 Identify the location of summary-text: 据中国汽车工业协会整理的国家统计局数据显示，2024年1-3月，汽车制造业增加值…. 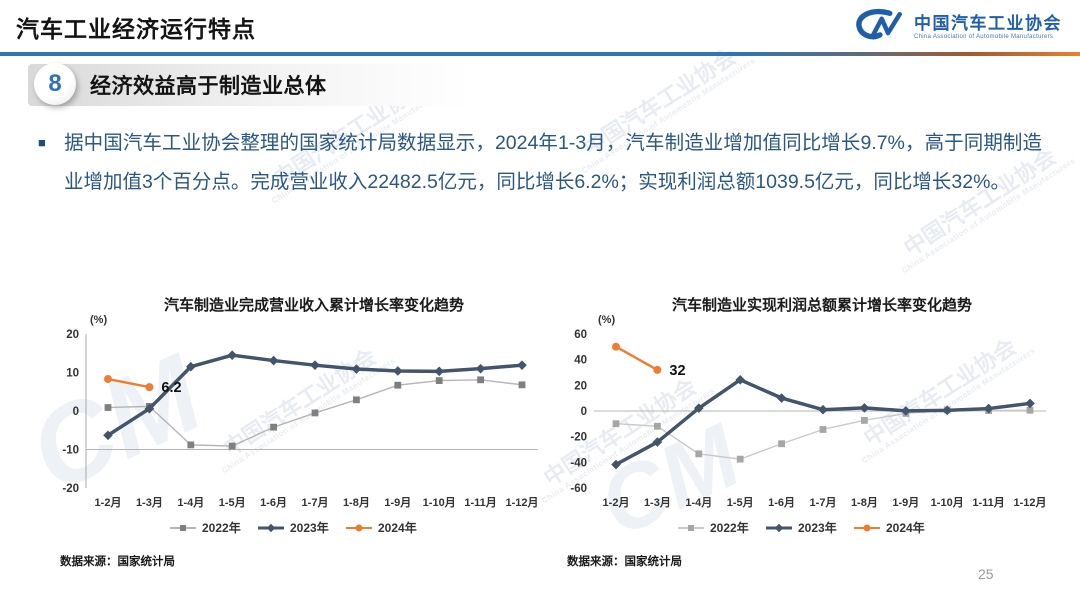
(553, 162).